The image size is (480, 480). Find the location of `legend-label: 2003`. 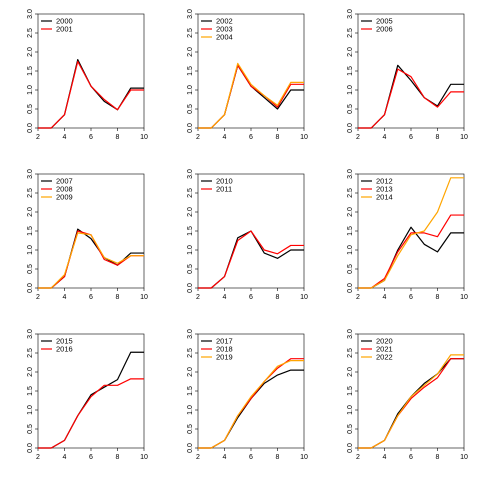

legend-label: 2003 is located at coordinates (224, 29).